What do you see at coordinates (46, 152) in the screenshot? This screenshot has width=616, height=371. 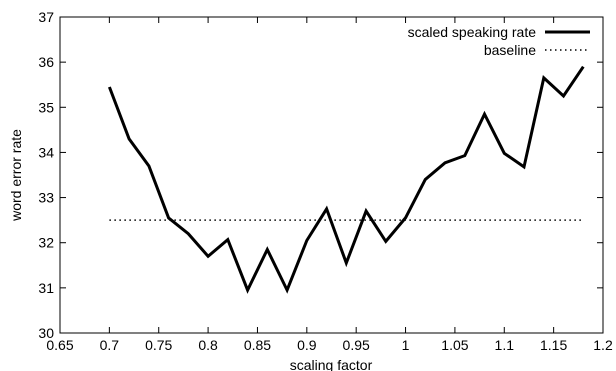 I see `y-tick-label: 34` at bounding box center [46, 152].